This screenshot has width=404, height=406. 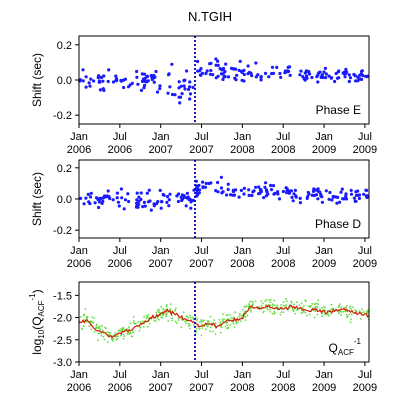 I want to click on data-points, so click(x=224, y=320).